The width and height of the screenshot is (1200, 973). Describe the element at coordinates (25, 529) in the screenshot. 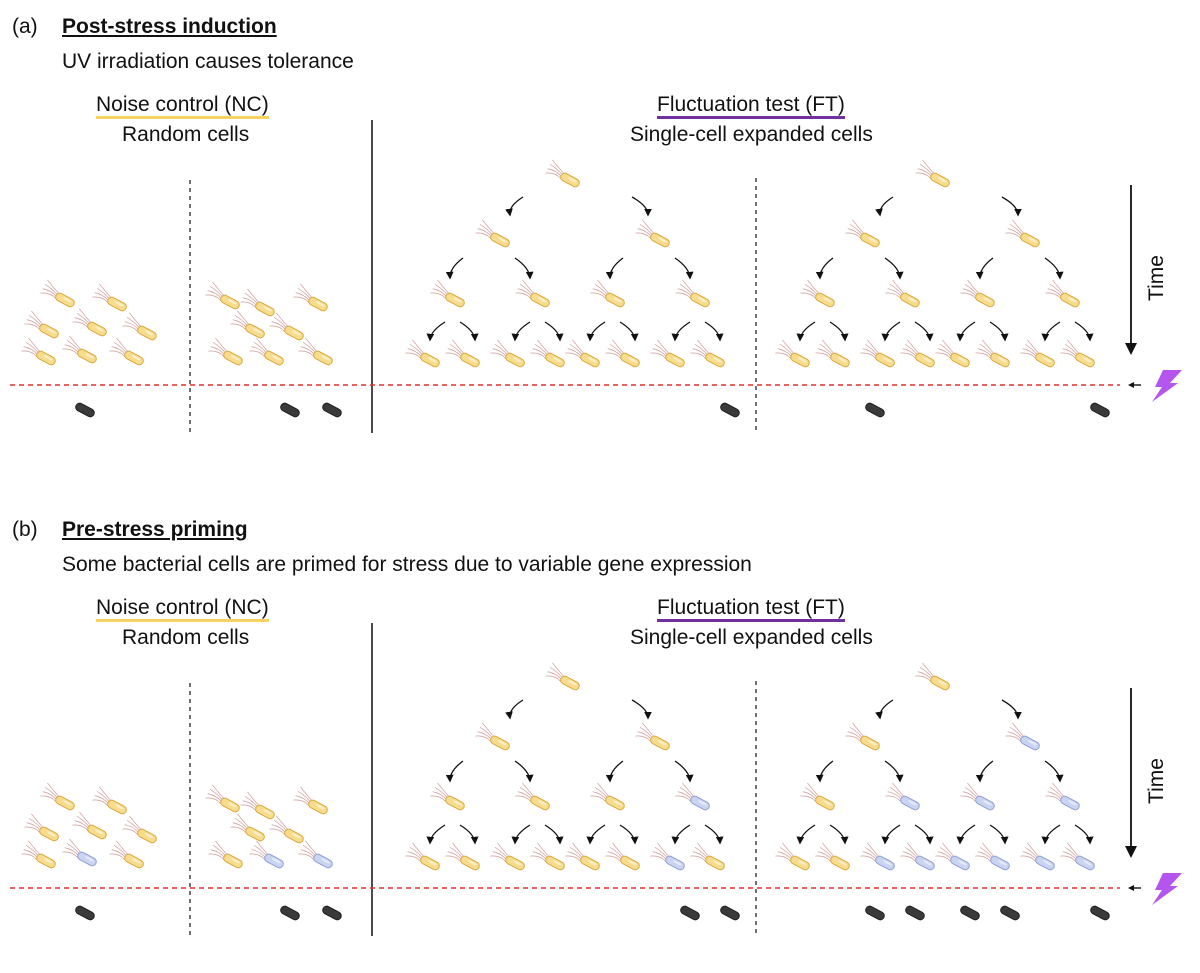

I see `panel-letter: (b)` at that location.